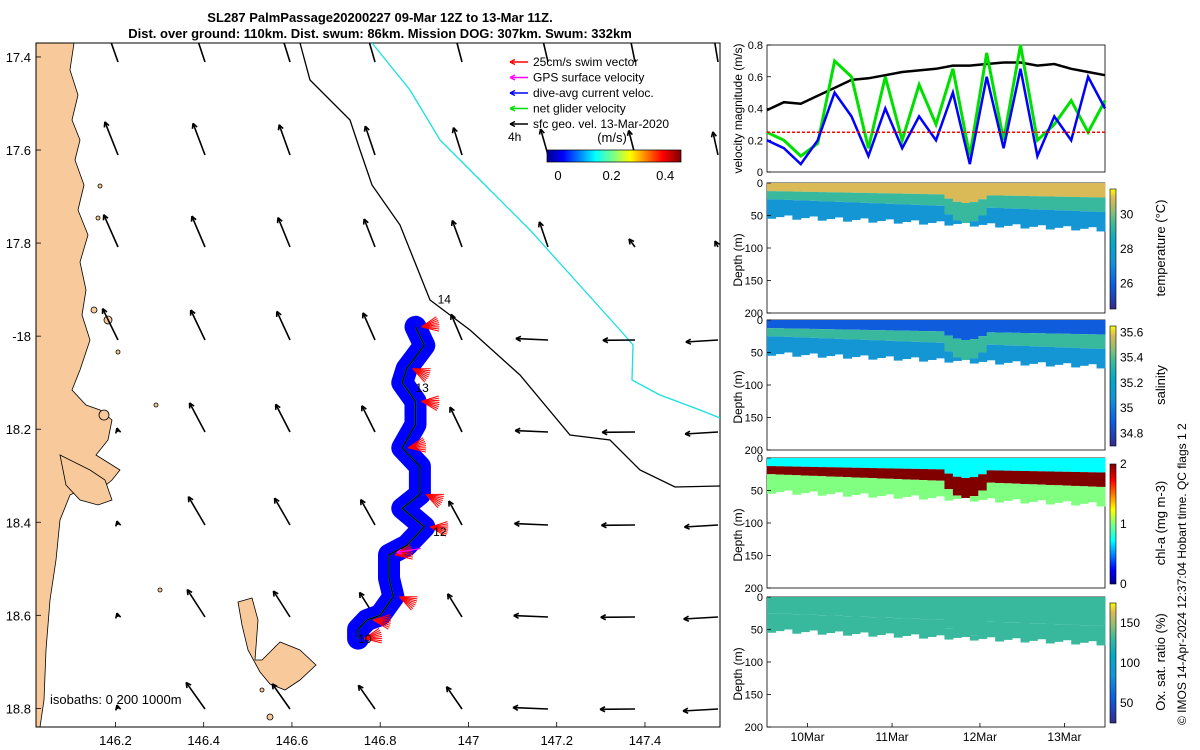  Describe the element at coordinates (760, 184) in the screenshot. I see `section-y-tick-label: 0` at that location.